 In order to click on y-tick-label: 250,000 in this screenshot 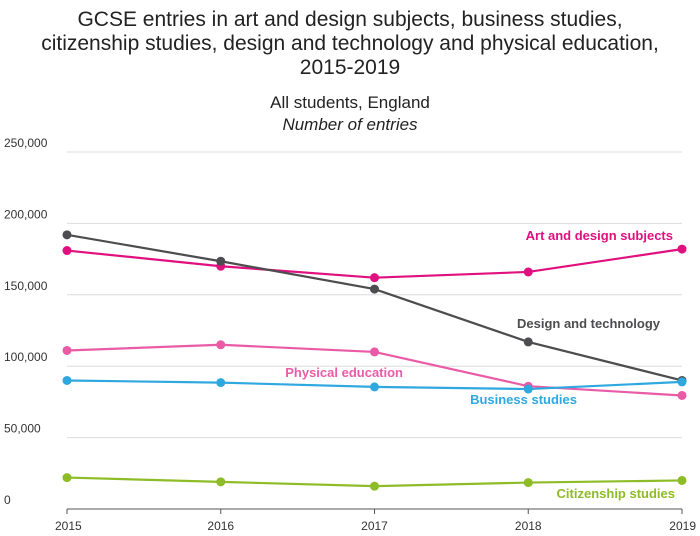, I will do `click(26, 143)`.